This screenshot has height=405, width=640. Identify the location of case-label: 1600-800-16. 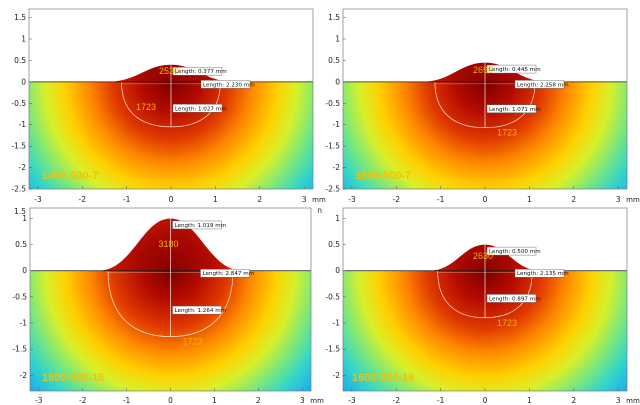
(383, 378).